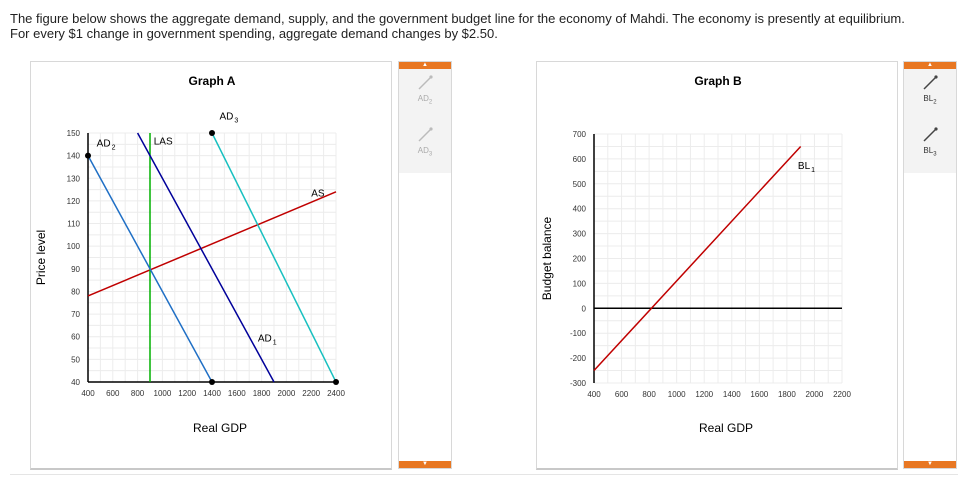 The width and height of the screenshot is (968, 478). Describe the element at coordinates (318, 193) in the screenshot. I see `curve-label: AS` at that location.